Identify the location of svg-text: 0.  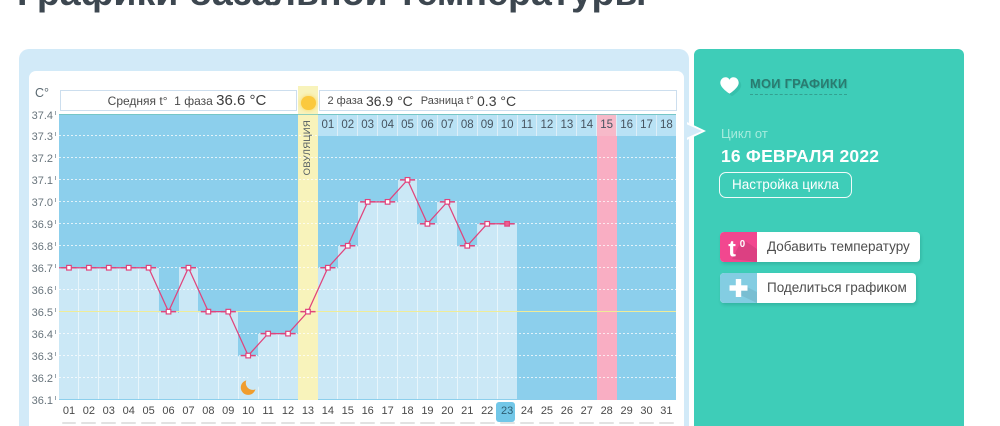
(742, 244).